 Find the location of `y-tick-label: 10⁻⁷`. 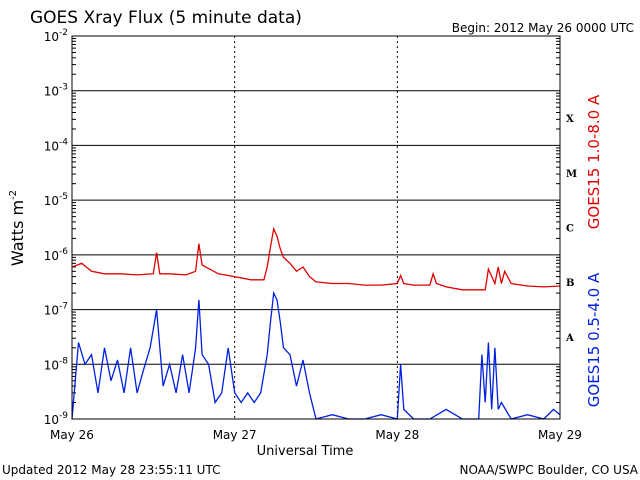

y-tick-label: 10⁻⁷ is located at coordinates (56, 310).